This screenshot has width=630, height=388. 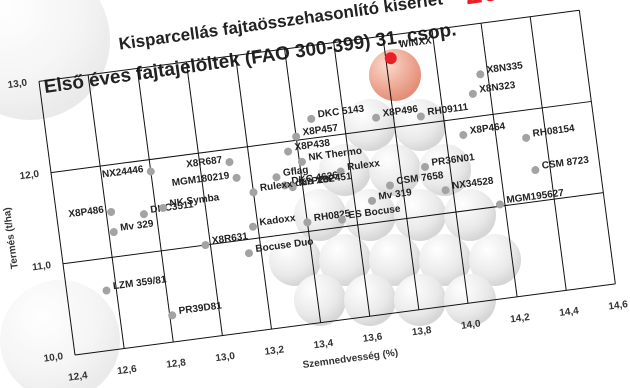 What do you see at coordinates (205, 163) in the screenshot?
I see `point-label: X8R687` at bounding box center [205, 163].